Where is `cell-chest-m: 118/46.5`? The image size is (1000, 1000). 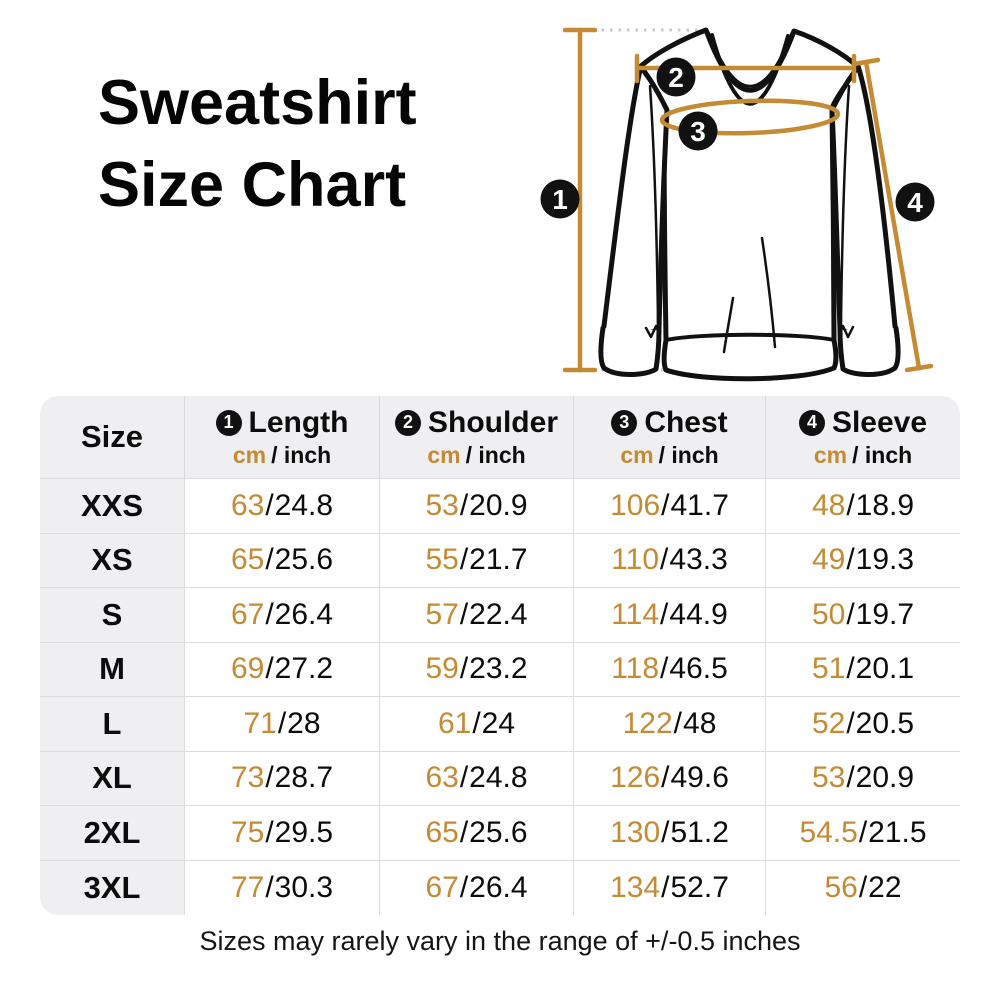
cell-chest-m: 118/46.5 is located at coordinates (670, 669).